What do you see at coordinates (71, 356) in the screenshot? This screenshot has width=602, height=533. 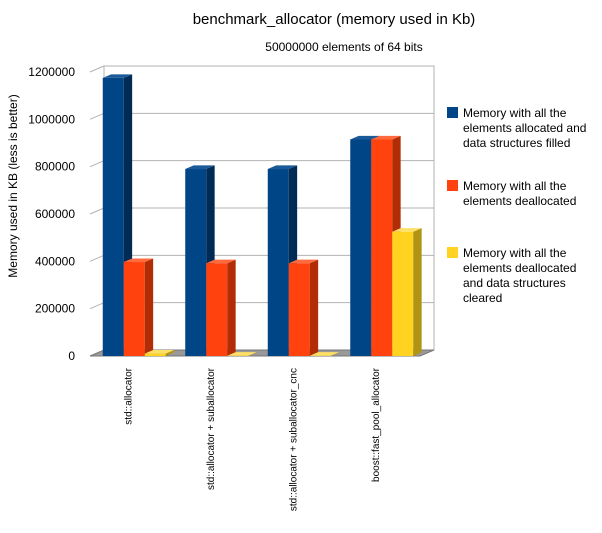 I see `y-tick-label: 0` at bounding box center [71, 356].